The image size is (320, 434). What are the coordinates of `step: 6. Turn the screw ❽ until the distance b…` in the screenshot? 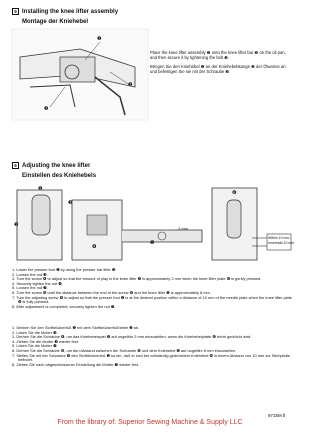 It's located at (111, 292).